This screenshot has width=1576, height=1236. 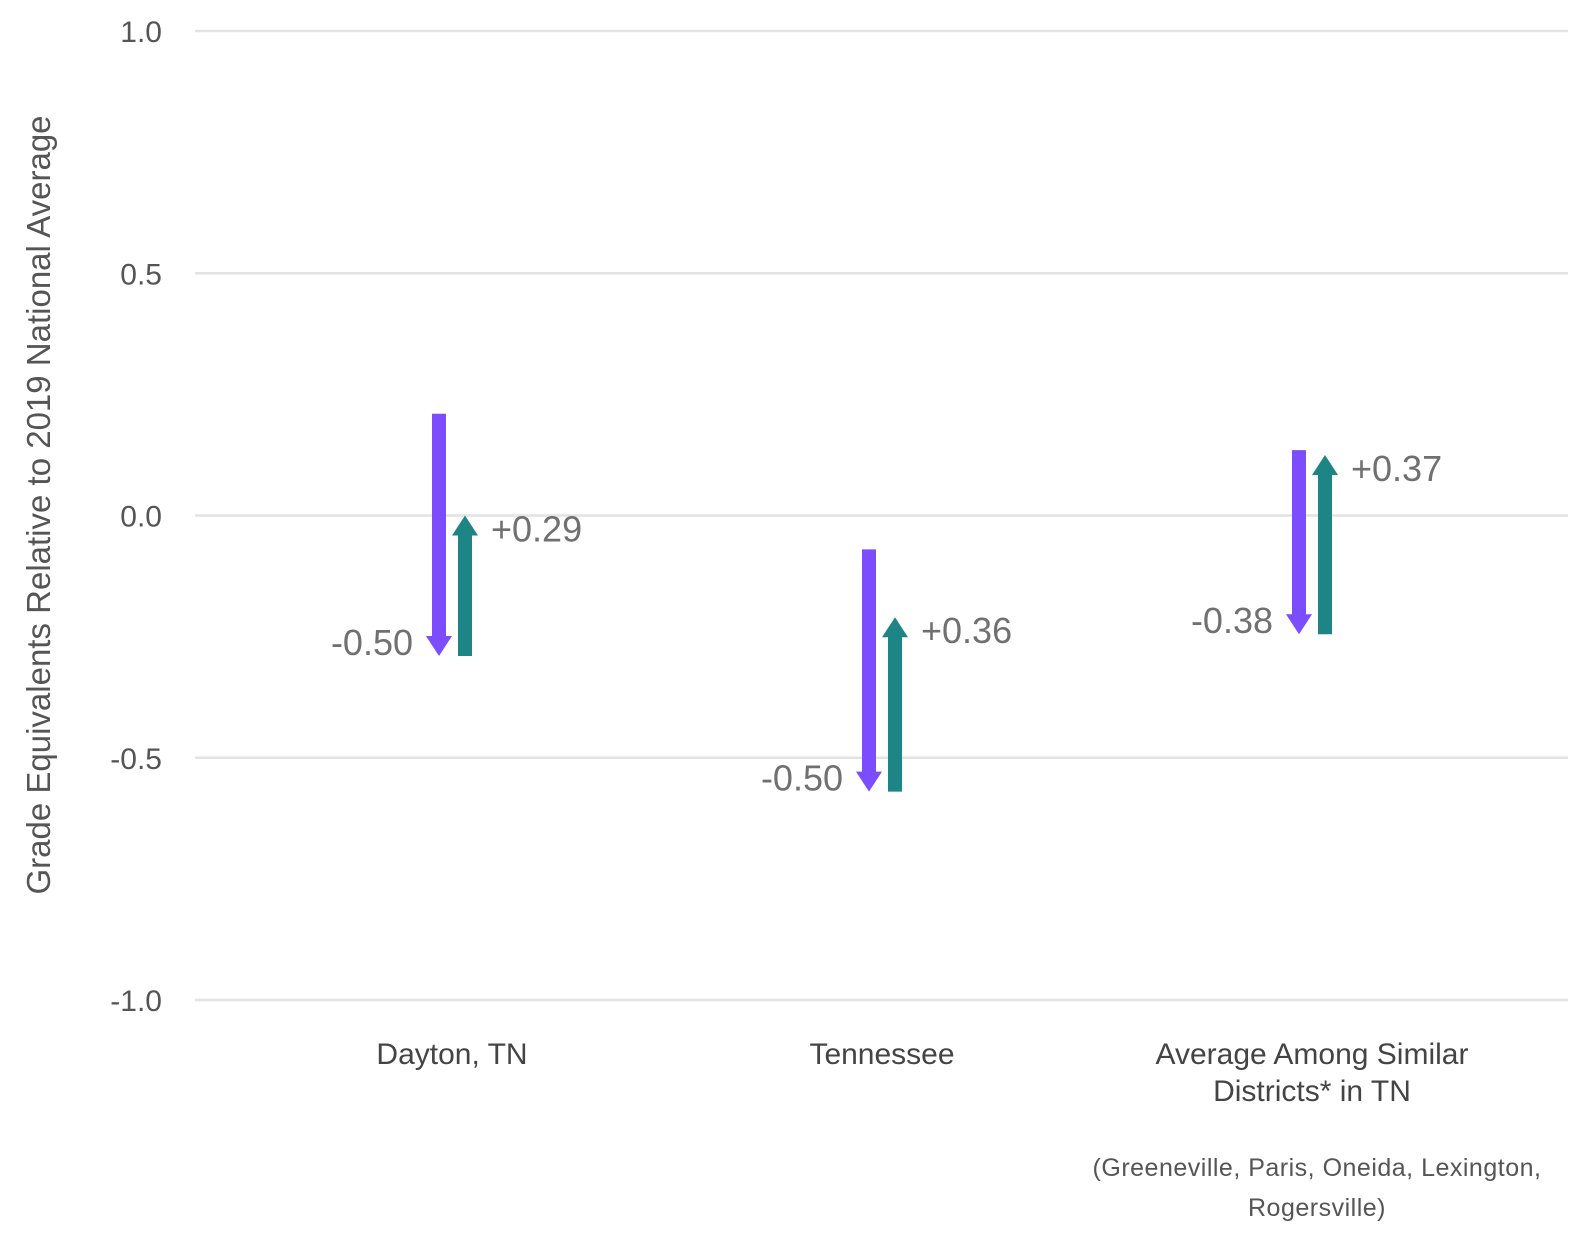 I want to click on tick-layer: 1.0 0.5 0.0 -0.5 -1.0, so click(x=136, y=517).